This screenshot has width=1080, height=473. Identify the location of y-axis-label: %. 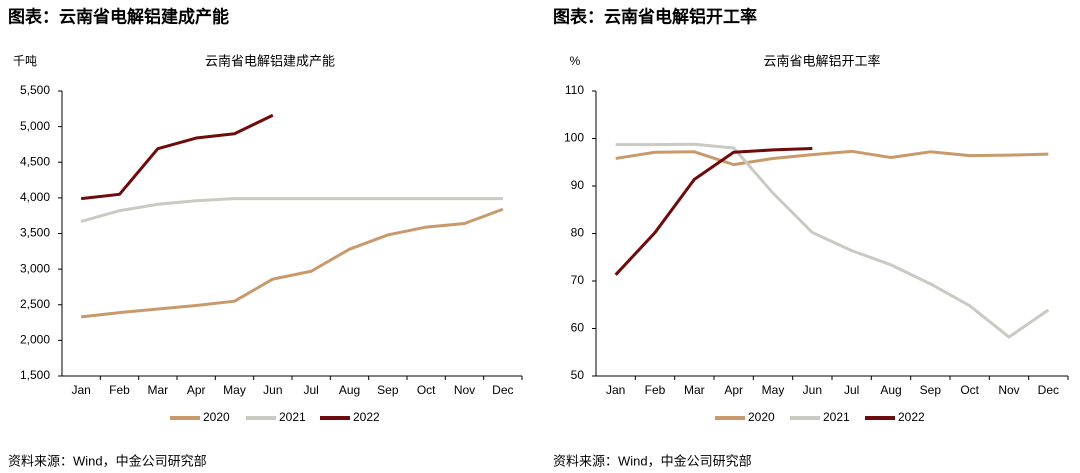
(575, 61).